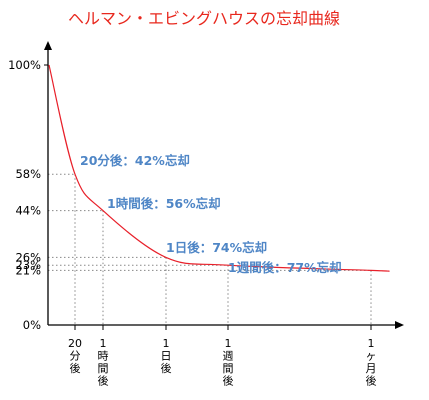 This screenshot has height=400, width=429. Describe the element at coordinates (216, 247) in the screenshot. I see `annotation-label: 1日後：74%忘却` at that location.